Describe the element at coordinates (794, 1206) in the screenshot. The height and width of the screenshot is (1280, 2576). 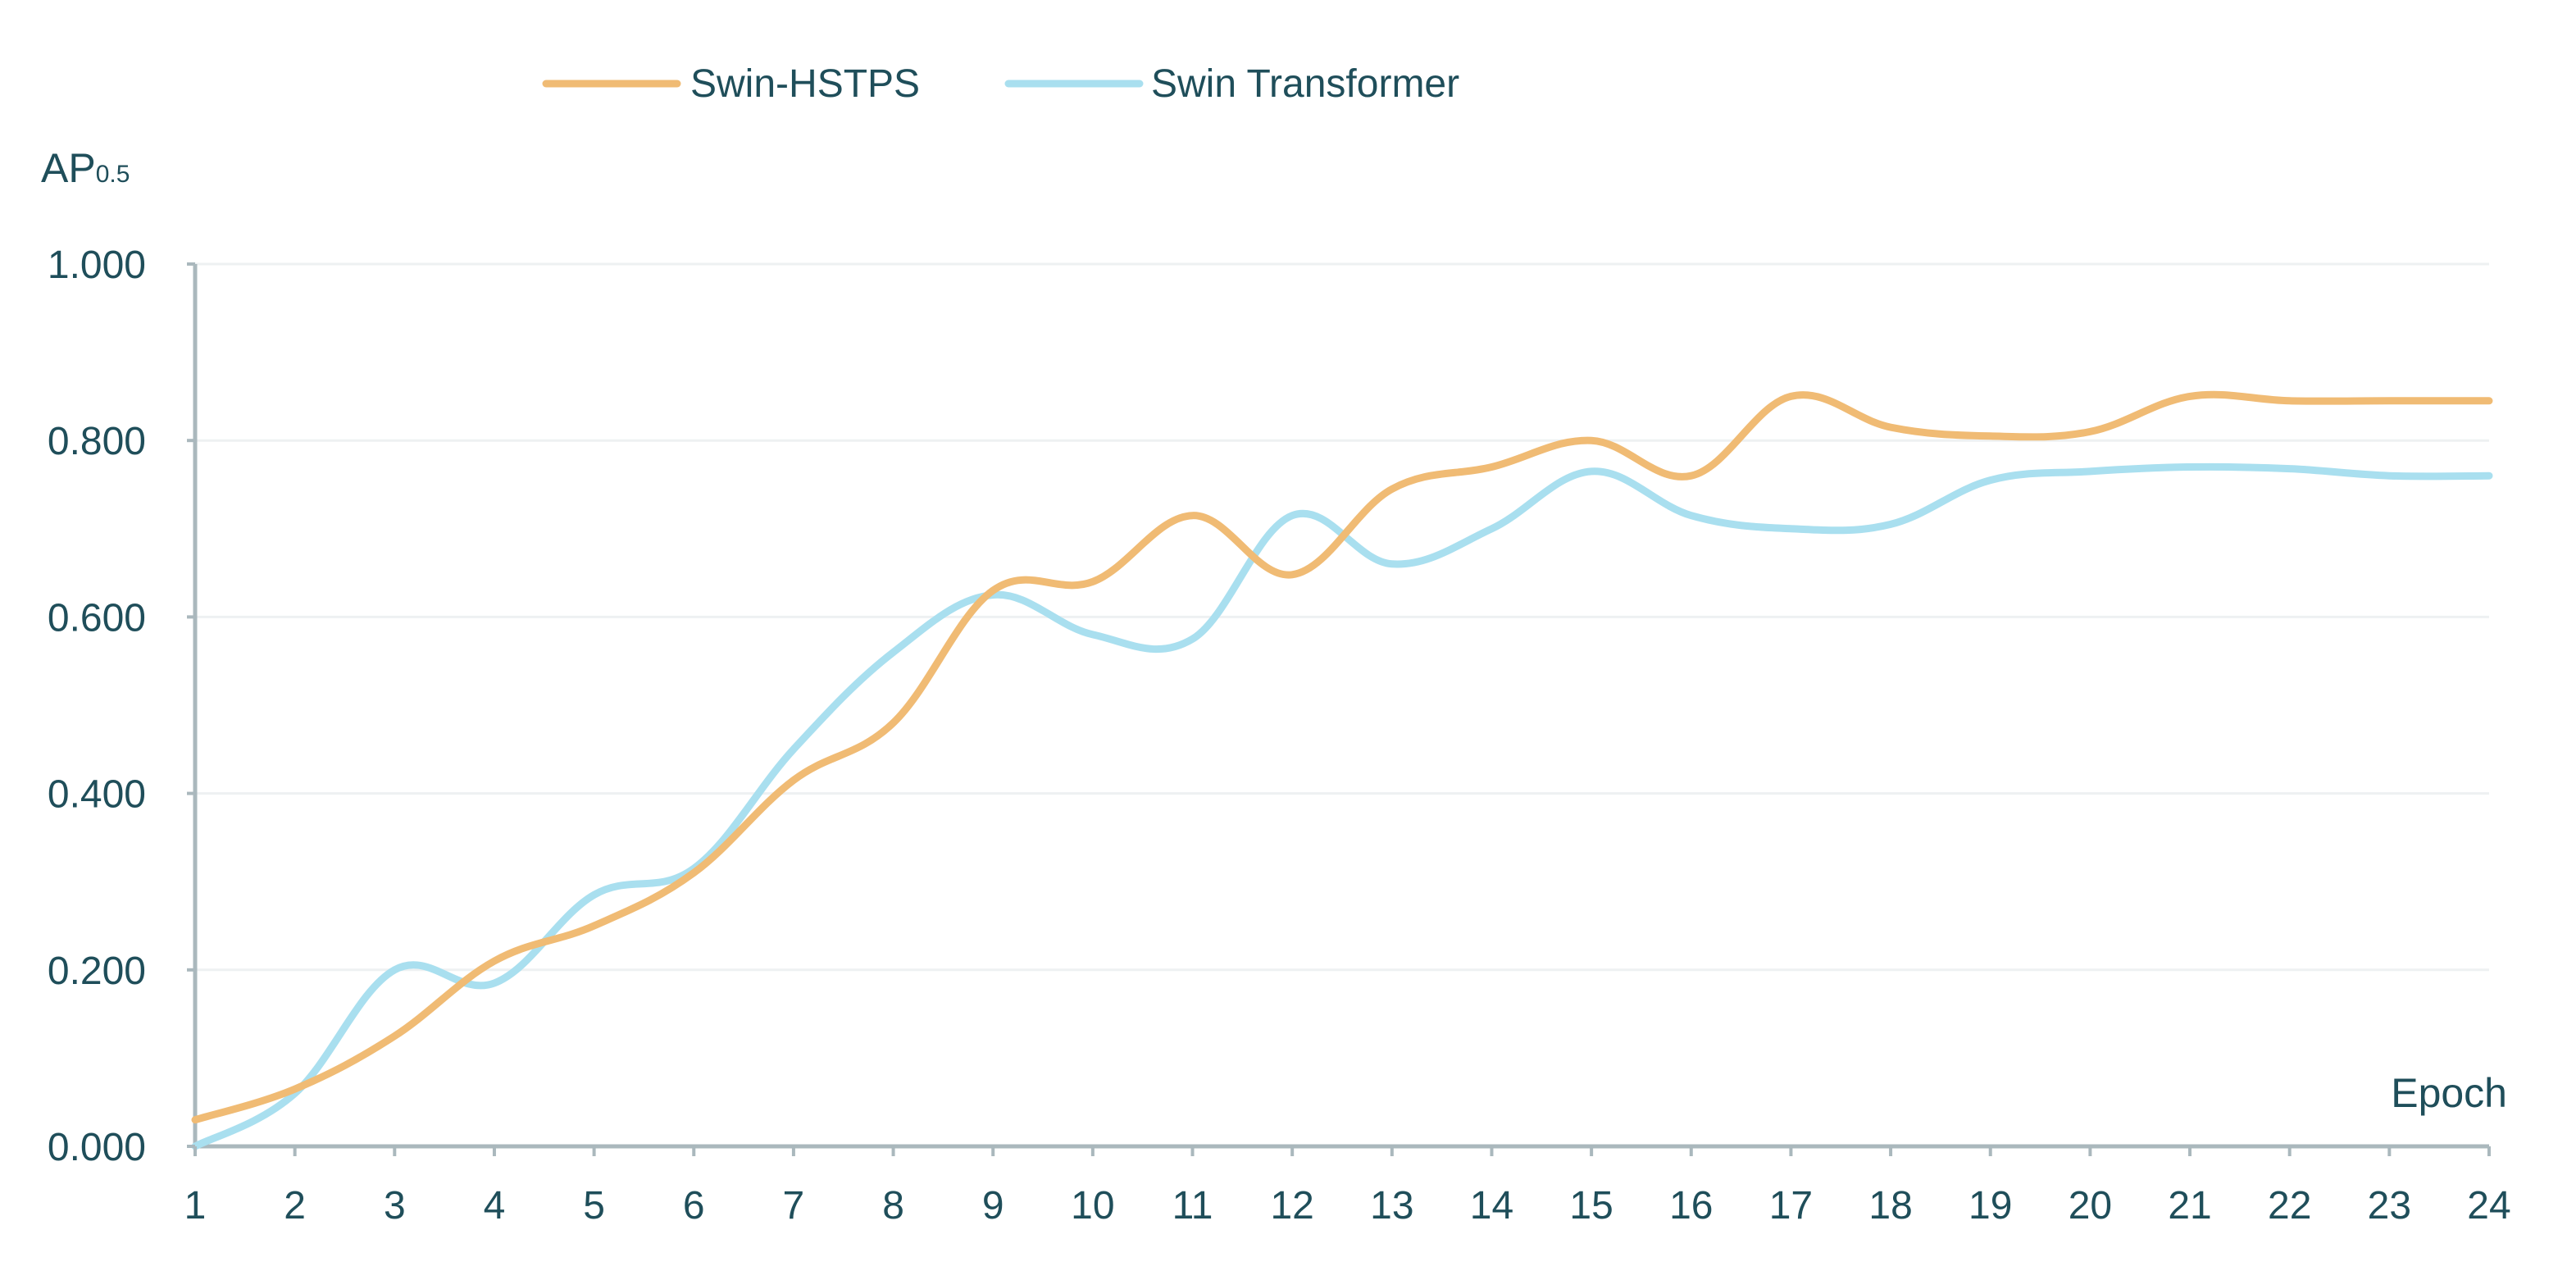
I see `x-tick-label: 7` at that location.